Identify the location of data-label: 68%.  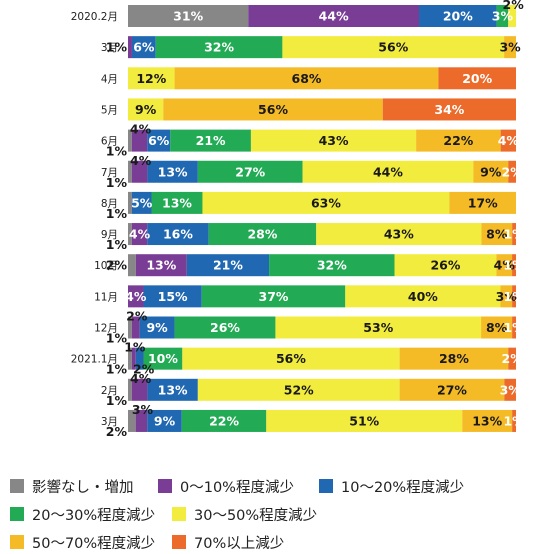
(307, 78).